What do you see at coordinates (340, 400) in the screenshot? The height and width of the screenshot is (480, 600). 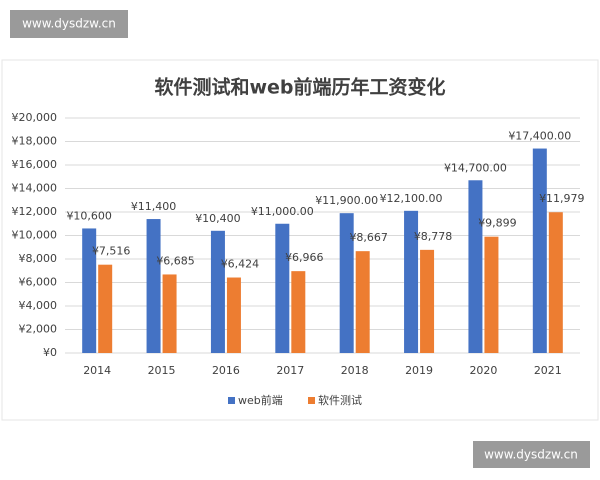 I see `legend-label: 软件测试` at bounding box center [340, 400].